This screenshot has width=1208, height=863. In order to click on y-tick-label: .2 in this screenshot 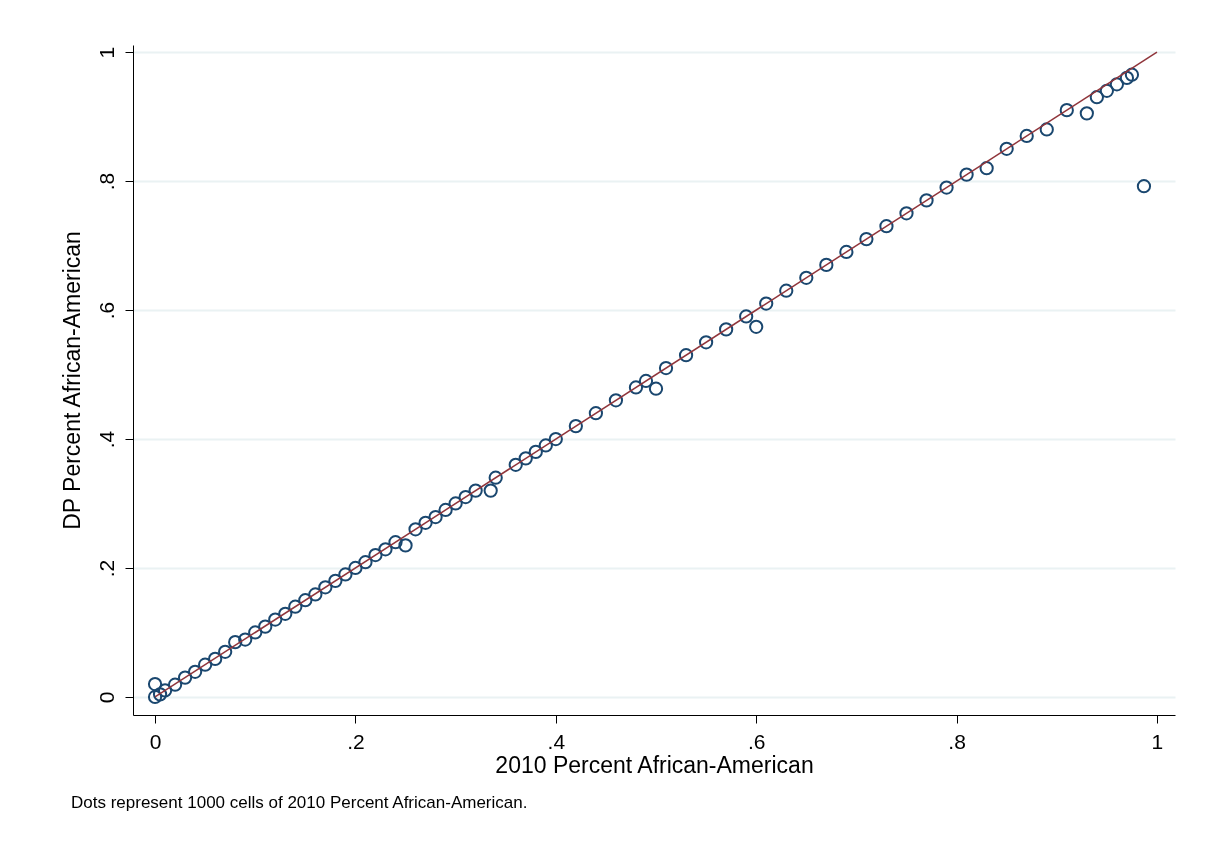, I will do `click(106, 568)`.